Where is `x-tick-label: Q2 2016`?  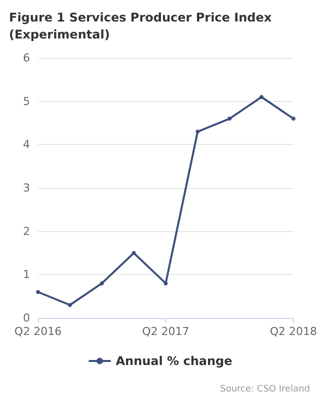 x-tick-label: Q2 2016 is located at coordinates (38, 331).